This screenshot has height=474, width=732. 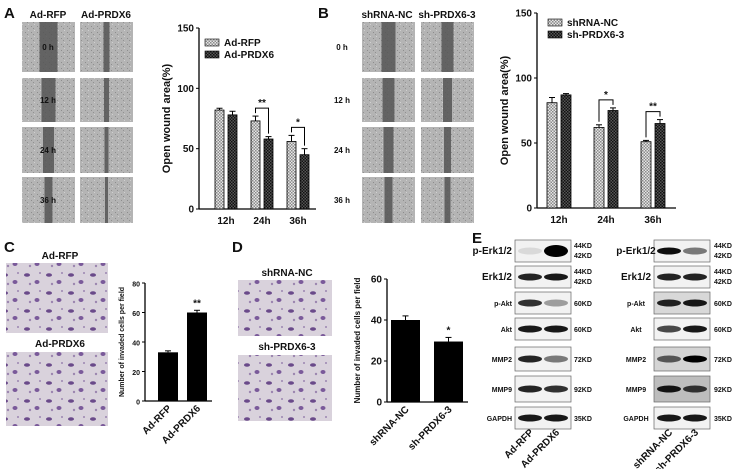 What do you see at coordinates (268, 174) in the screenshot?
I see `bar-ad-prdx6` at bounding box center [268, 174].